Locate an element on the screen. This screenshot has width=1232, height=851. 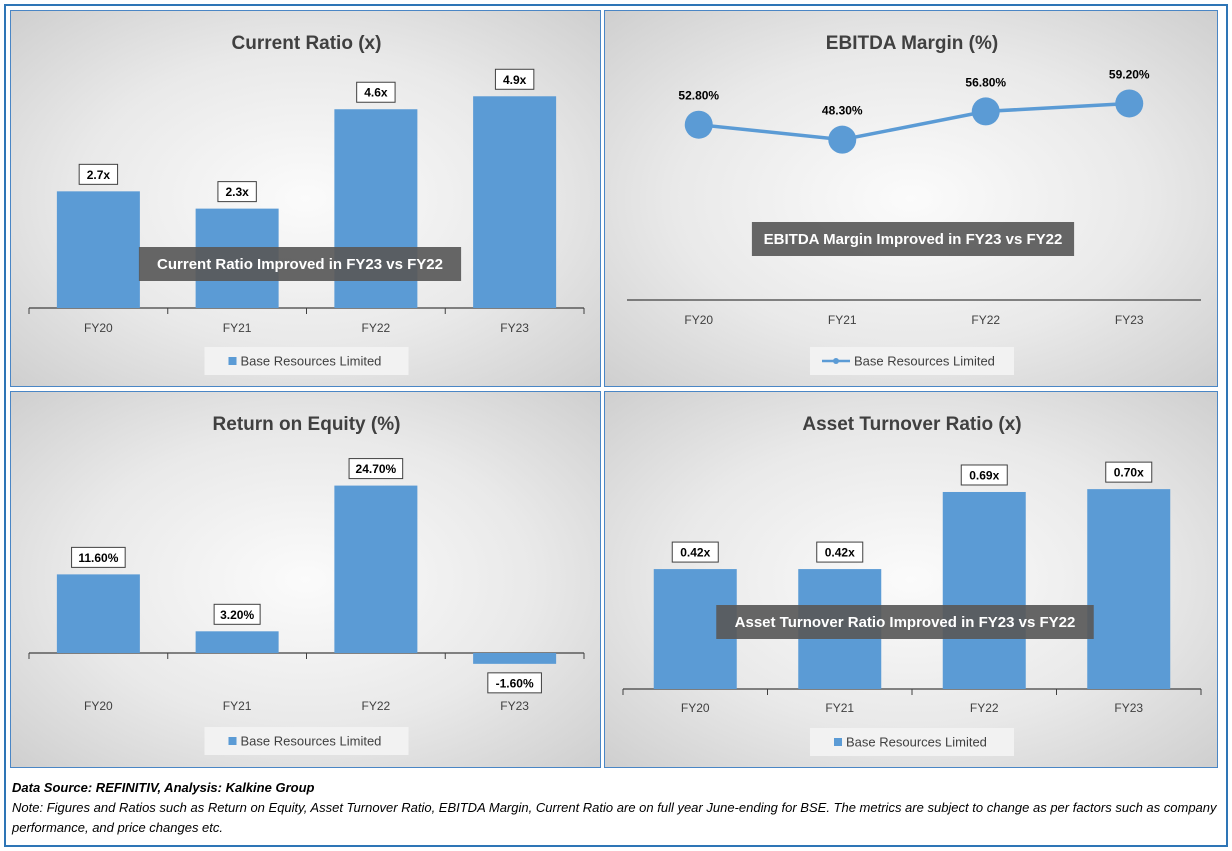
series-line is located at coordinates (914, 121).